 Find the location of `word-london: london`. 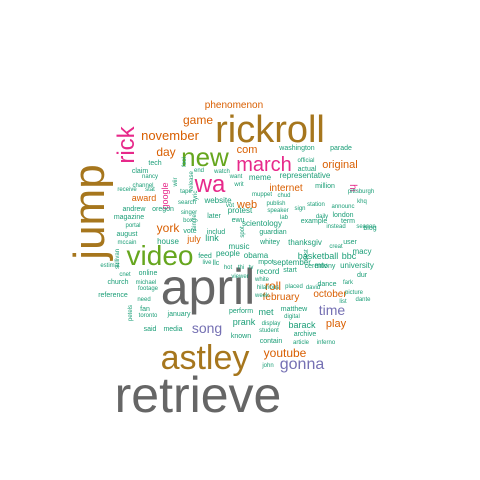

word-london: london is located at coordinates (342, 215).